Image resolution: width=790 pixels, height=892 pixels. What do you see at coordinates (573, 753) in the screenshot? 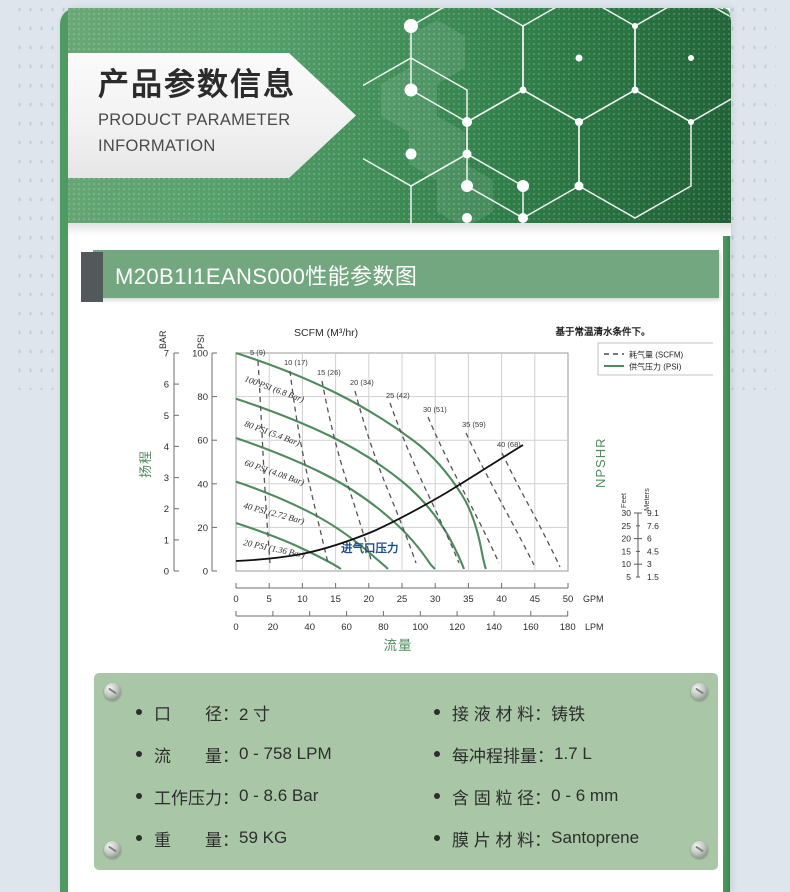
I see `spec-value-displacement-per-stroke: 1.7 L` at bounding box center [573, 753].